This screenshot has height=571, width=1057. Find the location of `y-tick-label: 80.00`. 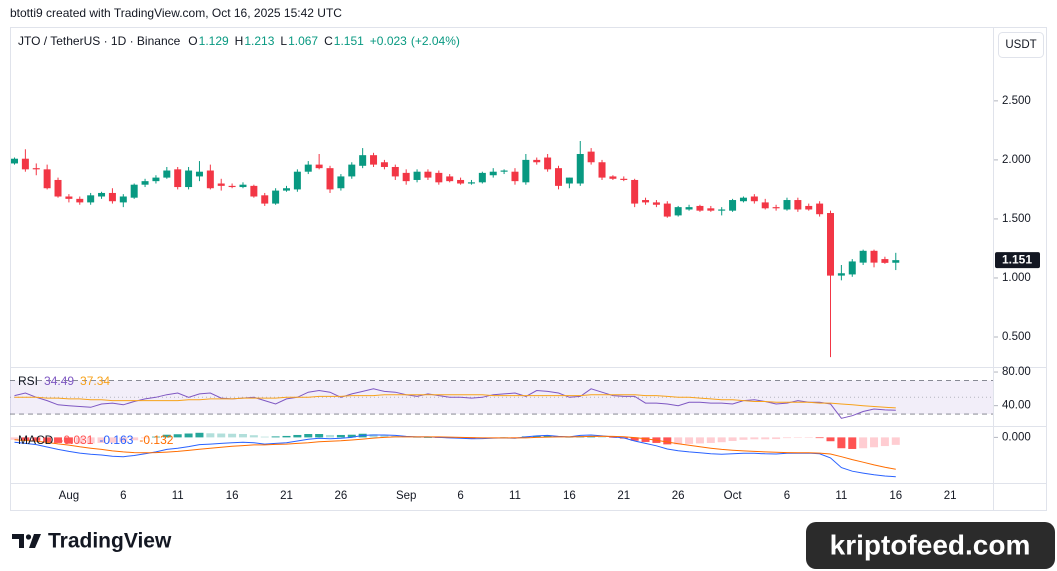

y-tick-label: 80.00 is located at coordinates (1016, 372).